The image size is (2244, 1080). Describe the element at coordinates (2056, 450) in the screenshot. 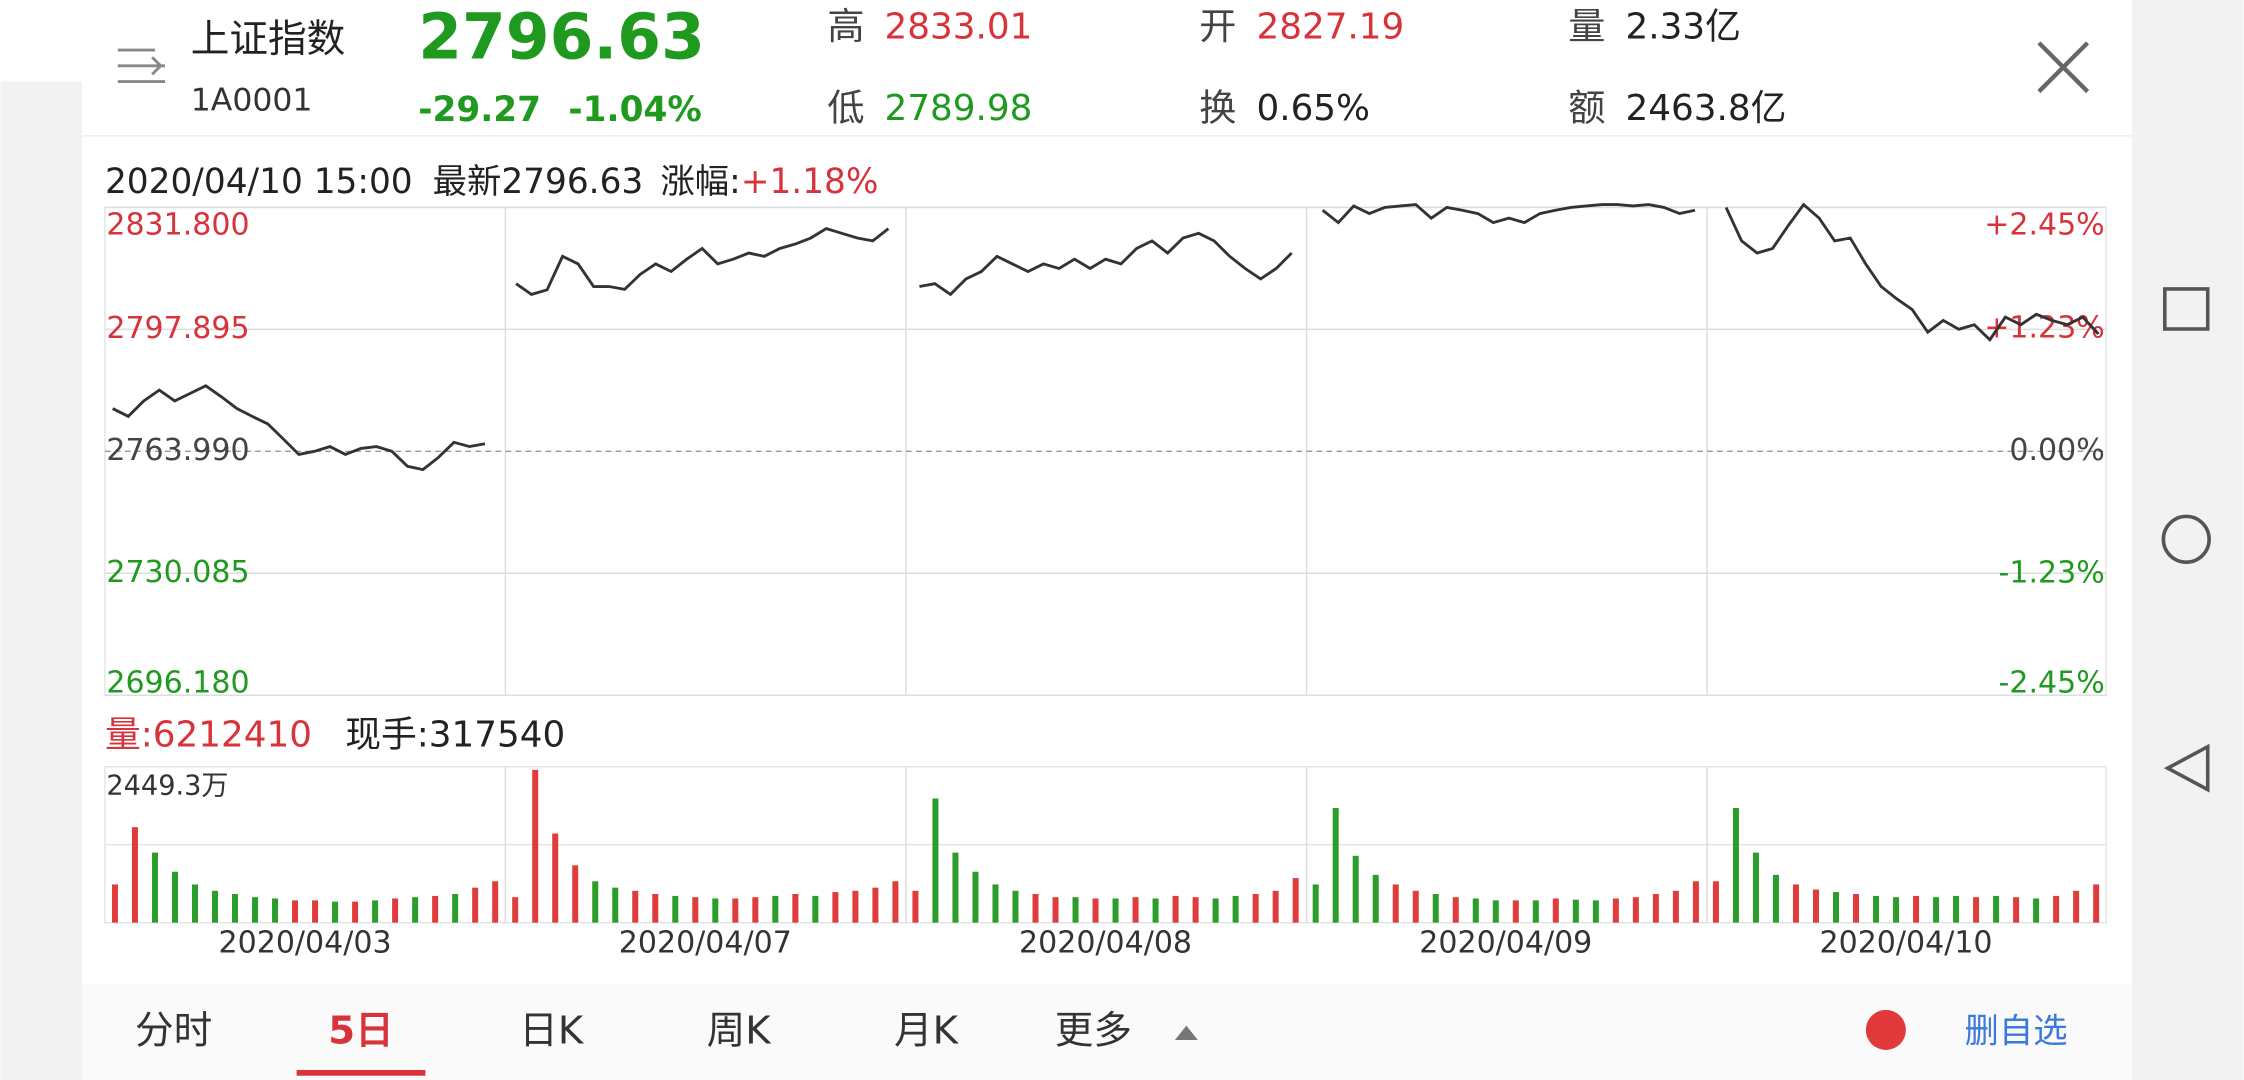

I see `y2-tick-label: 0.00%` at that location.